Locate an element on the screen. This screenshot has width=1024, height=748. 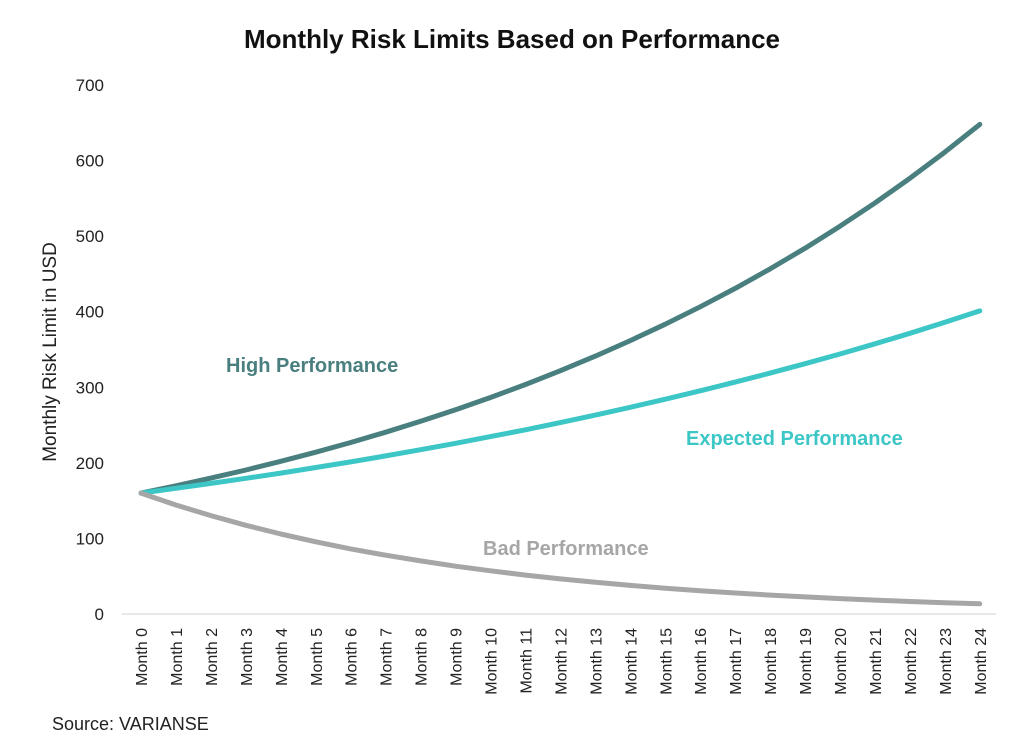
x-tick-label: Month 1 is located at coordinates (177, 657).